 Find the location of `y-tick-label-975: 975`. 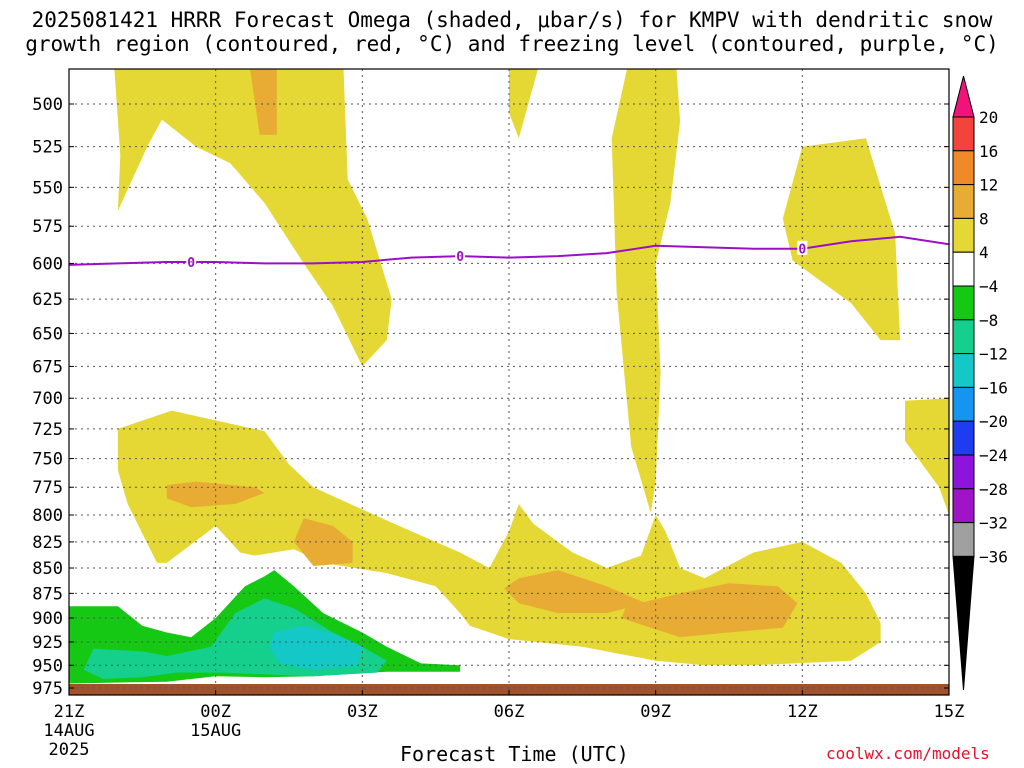

y-tick-label-975: 975 is located at coordinates (47, 689).